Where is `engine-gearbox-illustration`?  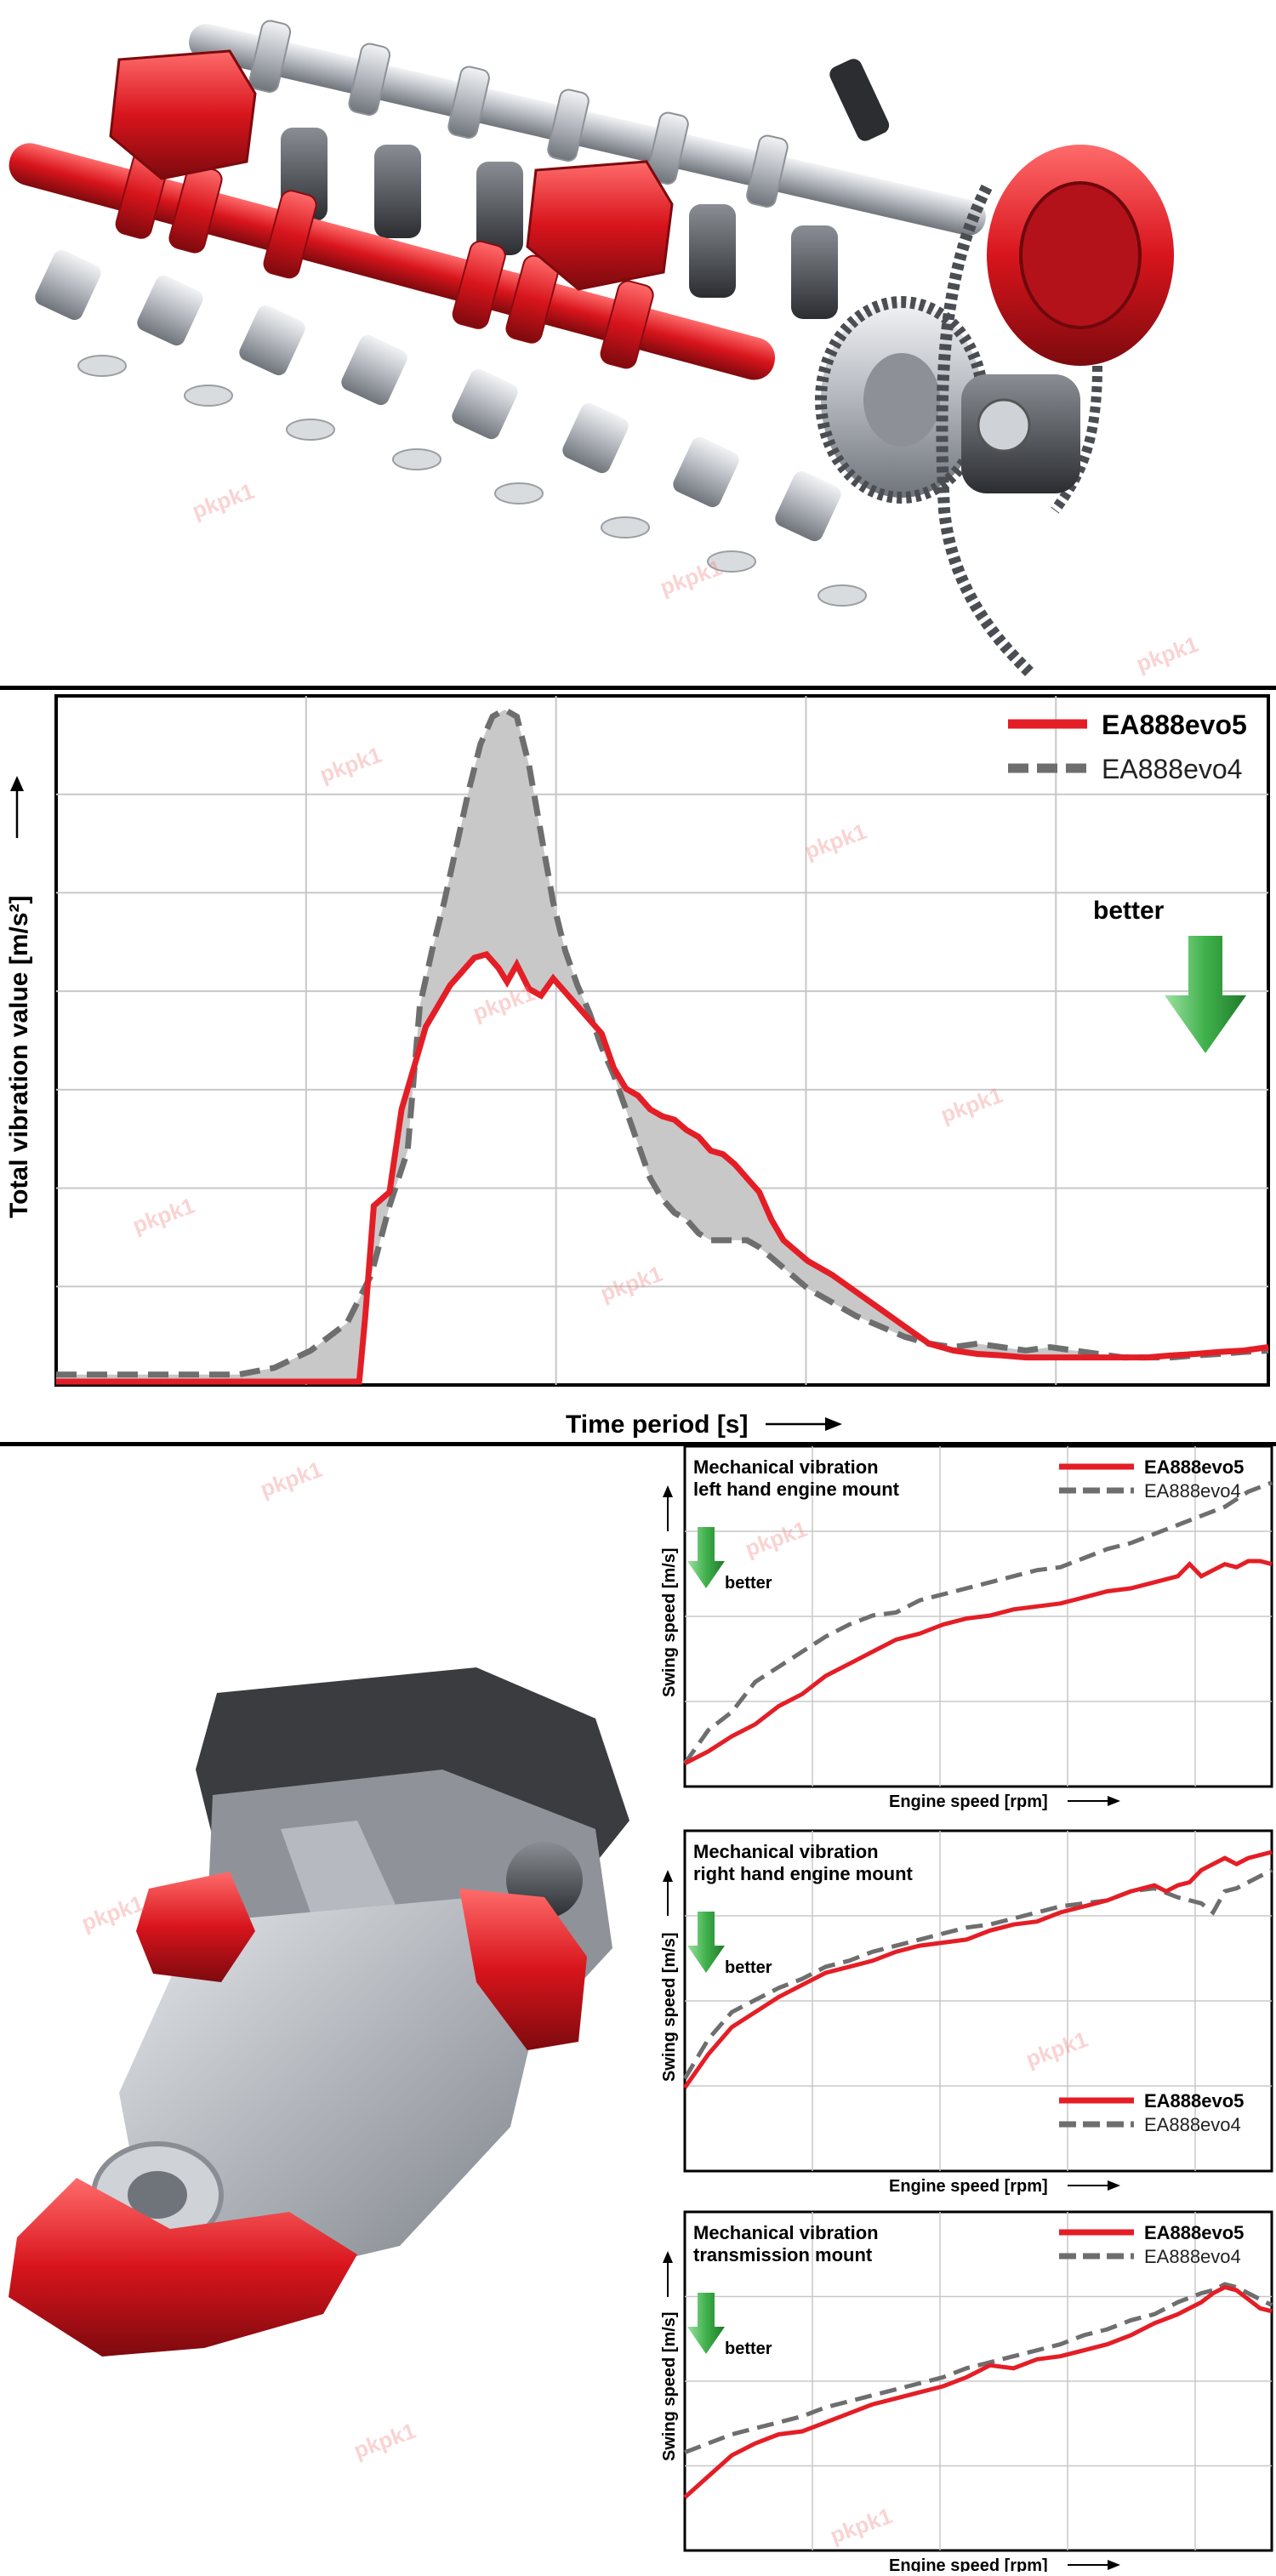
engine-gearbox-illustration is located at coordinates (319, 2012).